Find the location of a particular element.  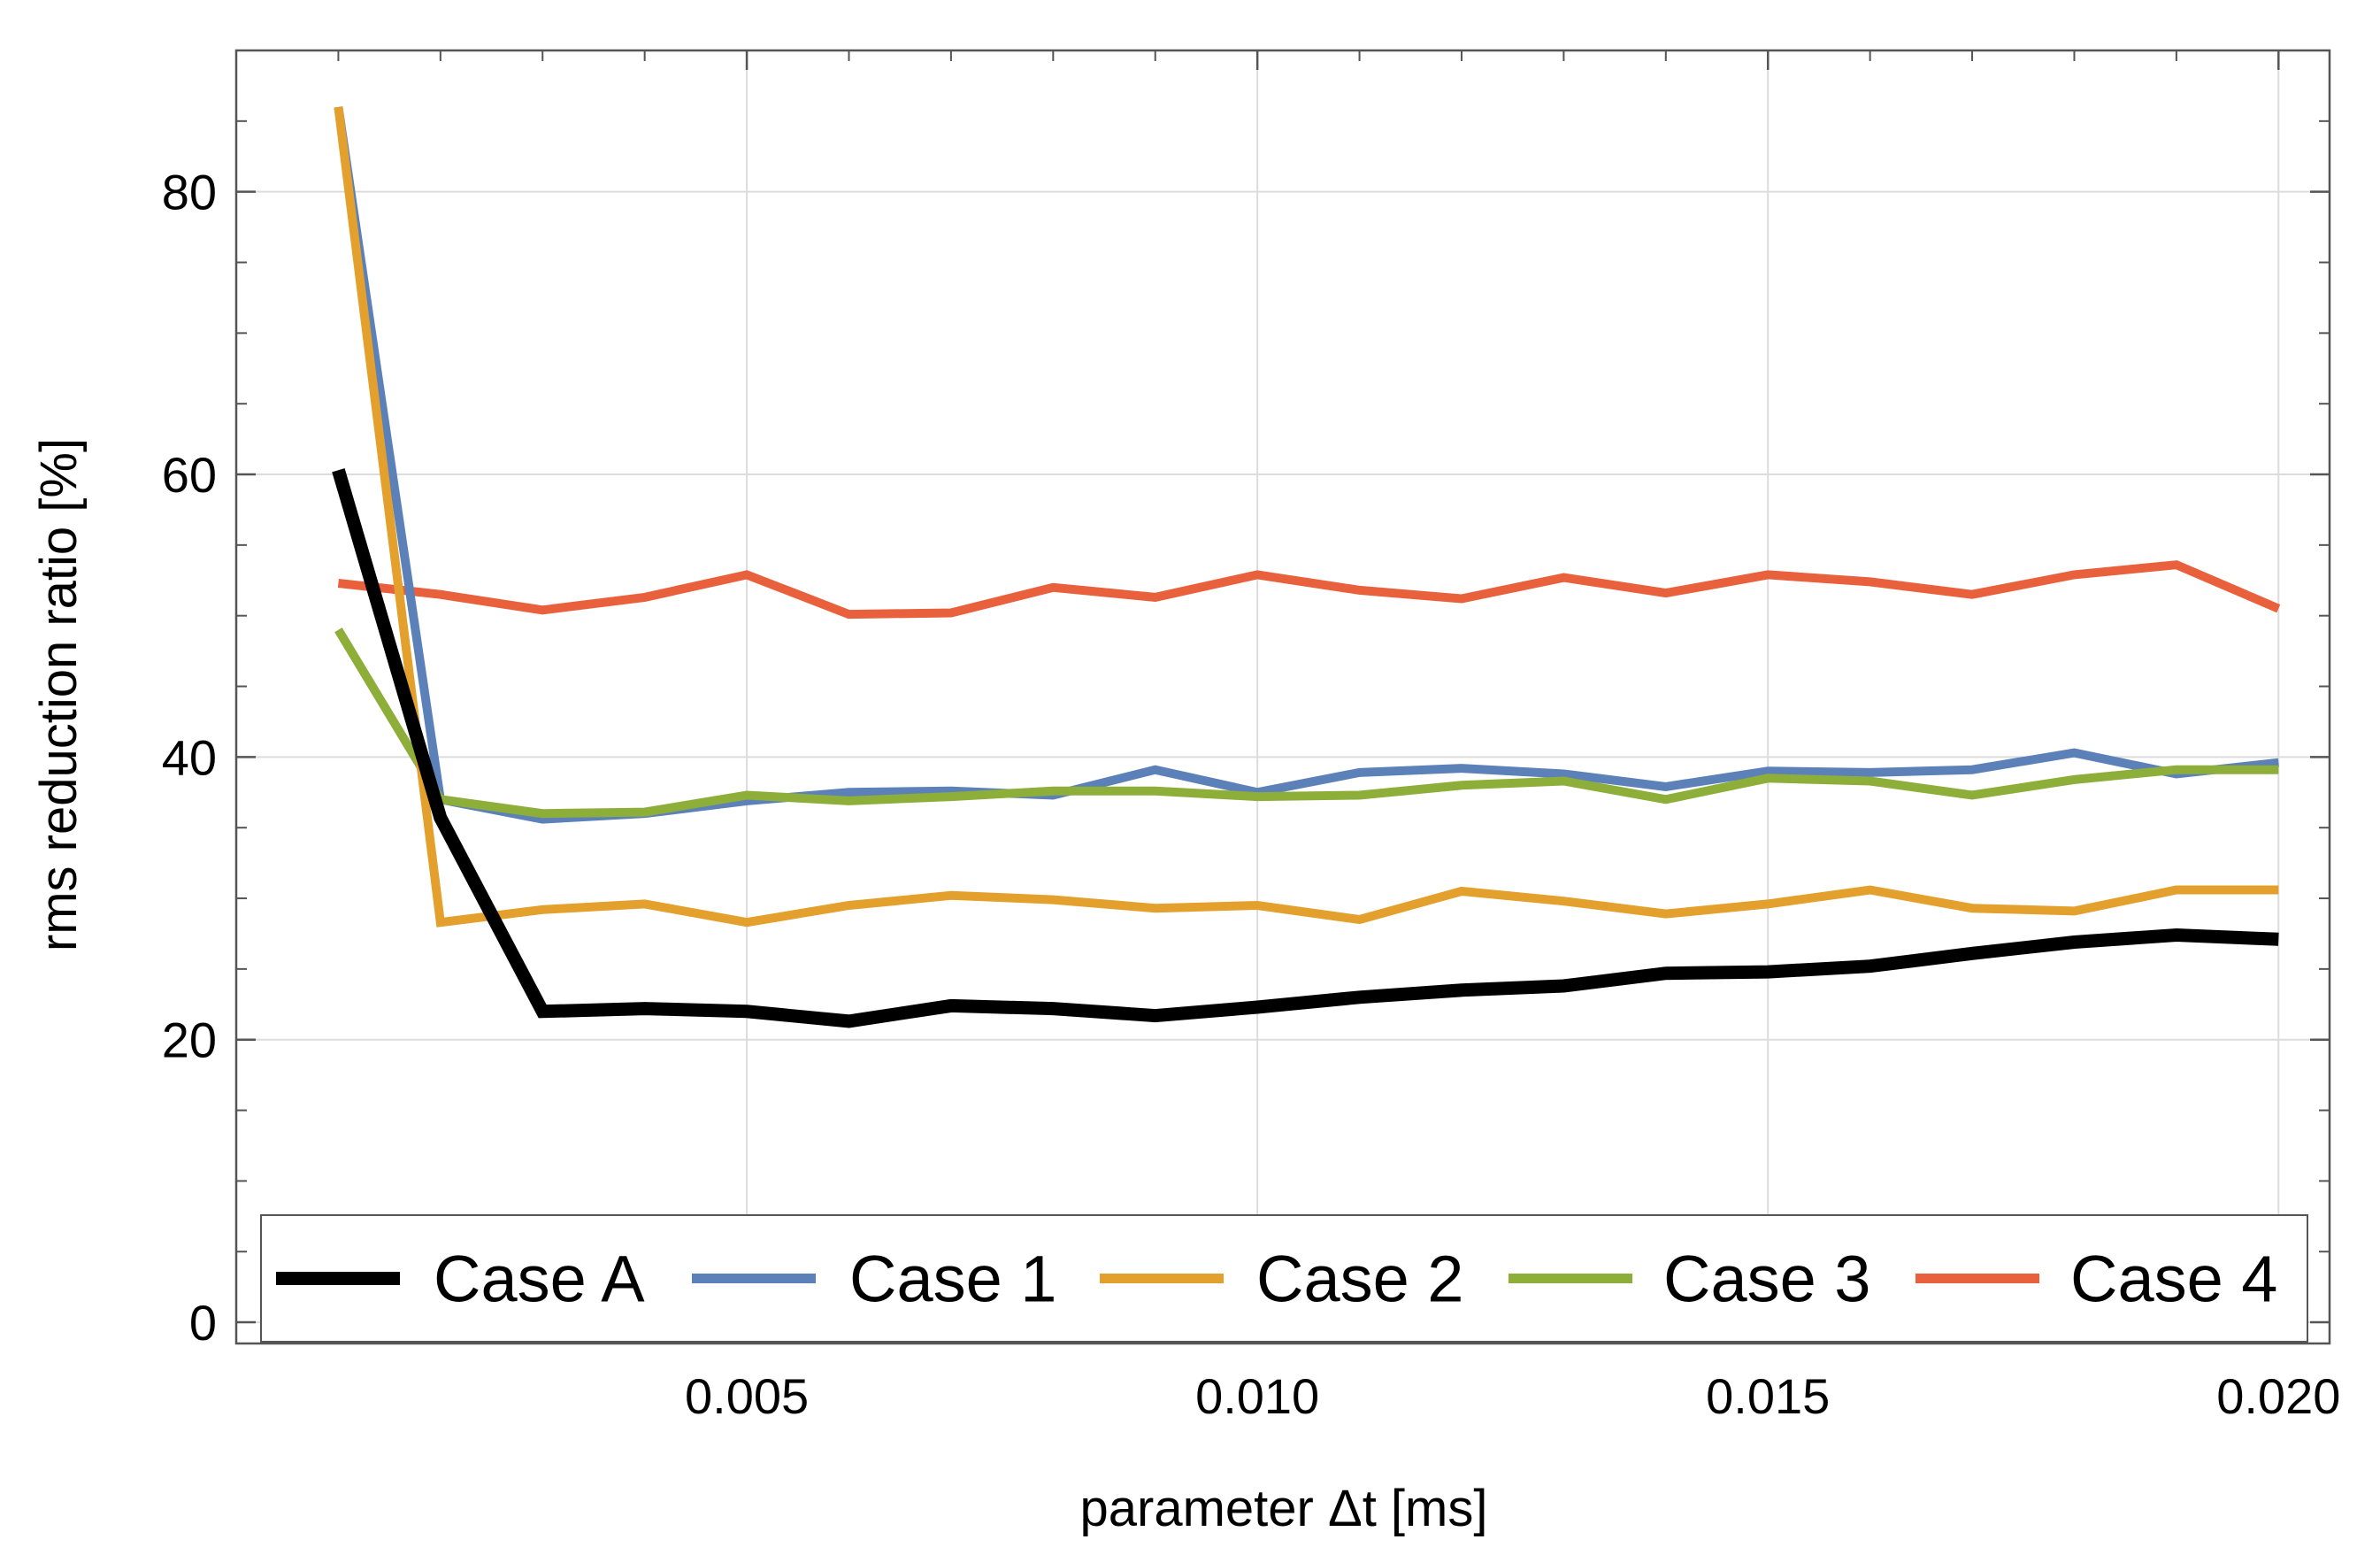

y-tick-label: 20 is located at coordinates (189, 1040).